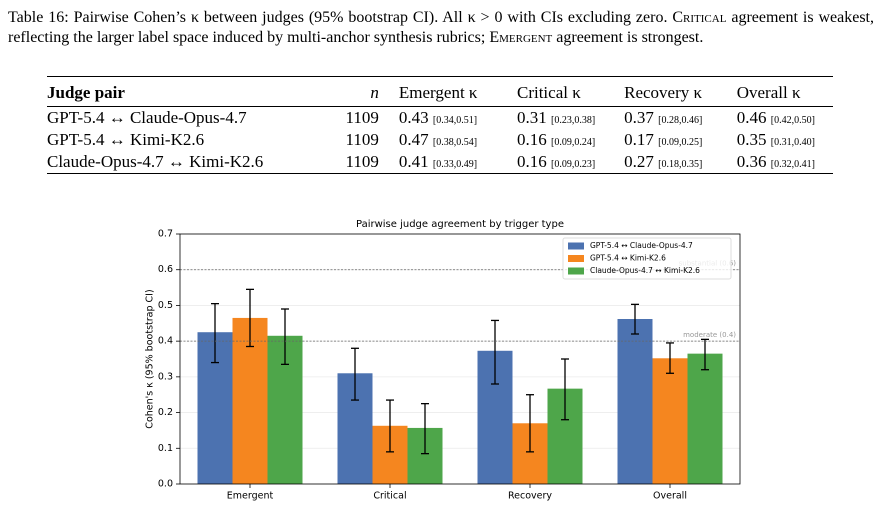 The height and width of the screenshot is (508, 880). What do you see at coordinates (530, 496) in the screenshot?
I see `x-tick-label: Recovery` at bounding box center [530, 496].